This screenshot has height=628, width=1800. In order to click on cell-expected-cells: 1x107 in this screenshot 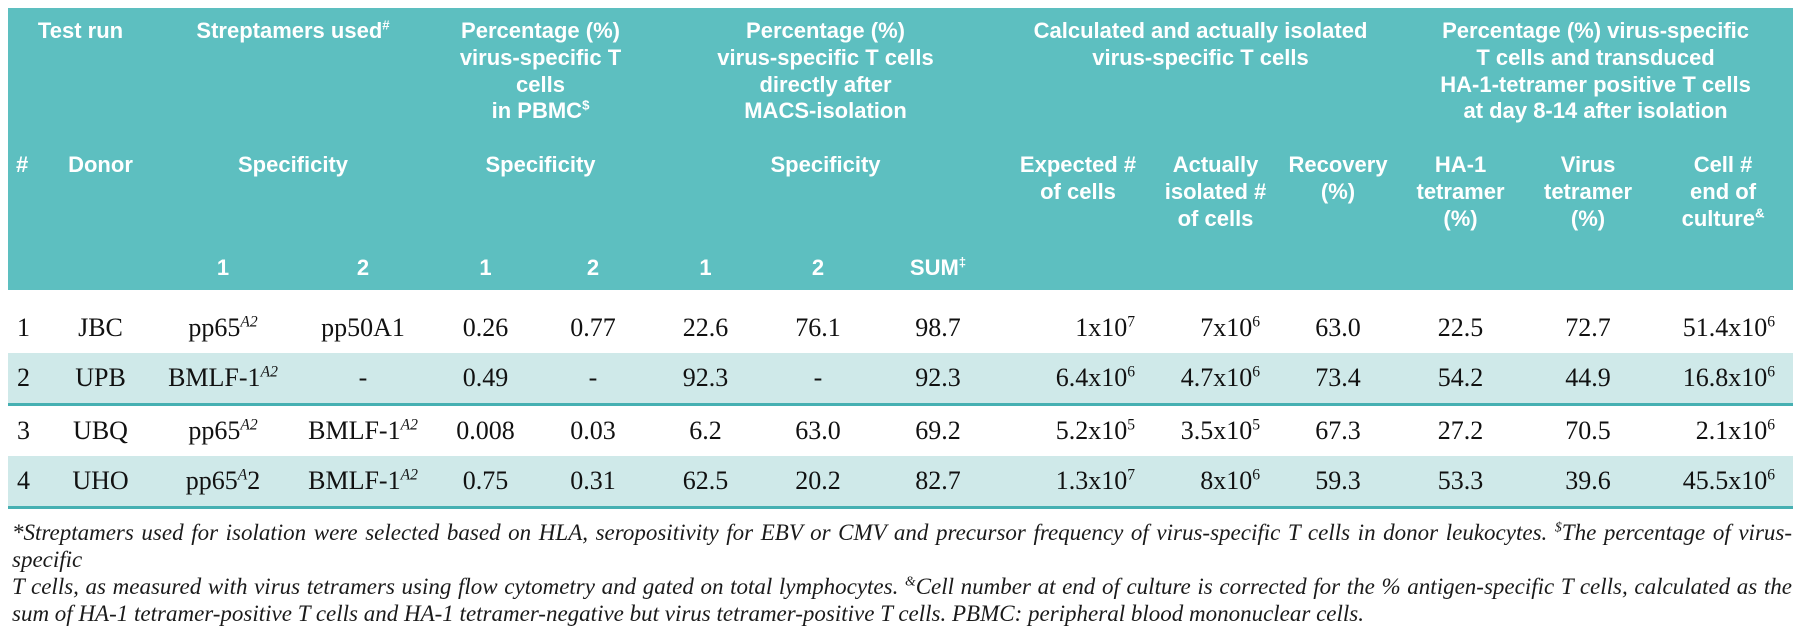, I will do `click(1078, 328)`.